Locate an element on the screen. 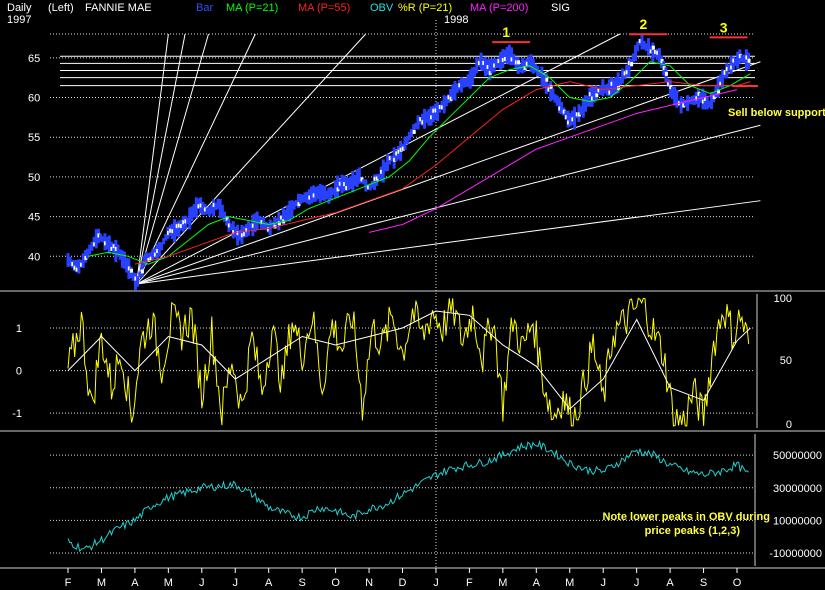  axis-side-label: (Left) is located at coordinates (61, 8).